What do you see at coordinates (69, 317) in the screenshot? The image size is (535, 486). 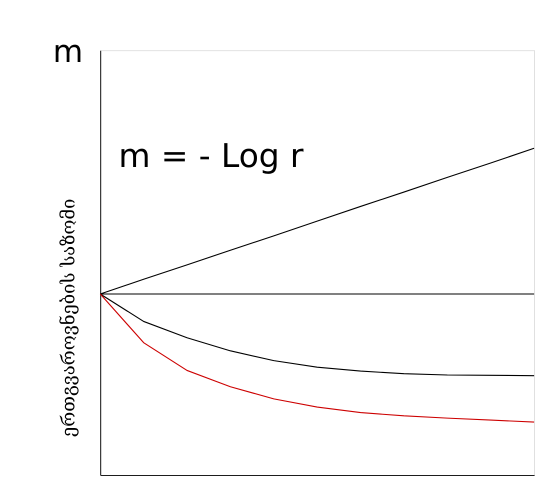 I see `y-axis-title: ერთგვაროვნების საზომი` at bounding box center [69, 317].